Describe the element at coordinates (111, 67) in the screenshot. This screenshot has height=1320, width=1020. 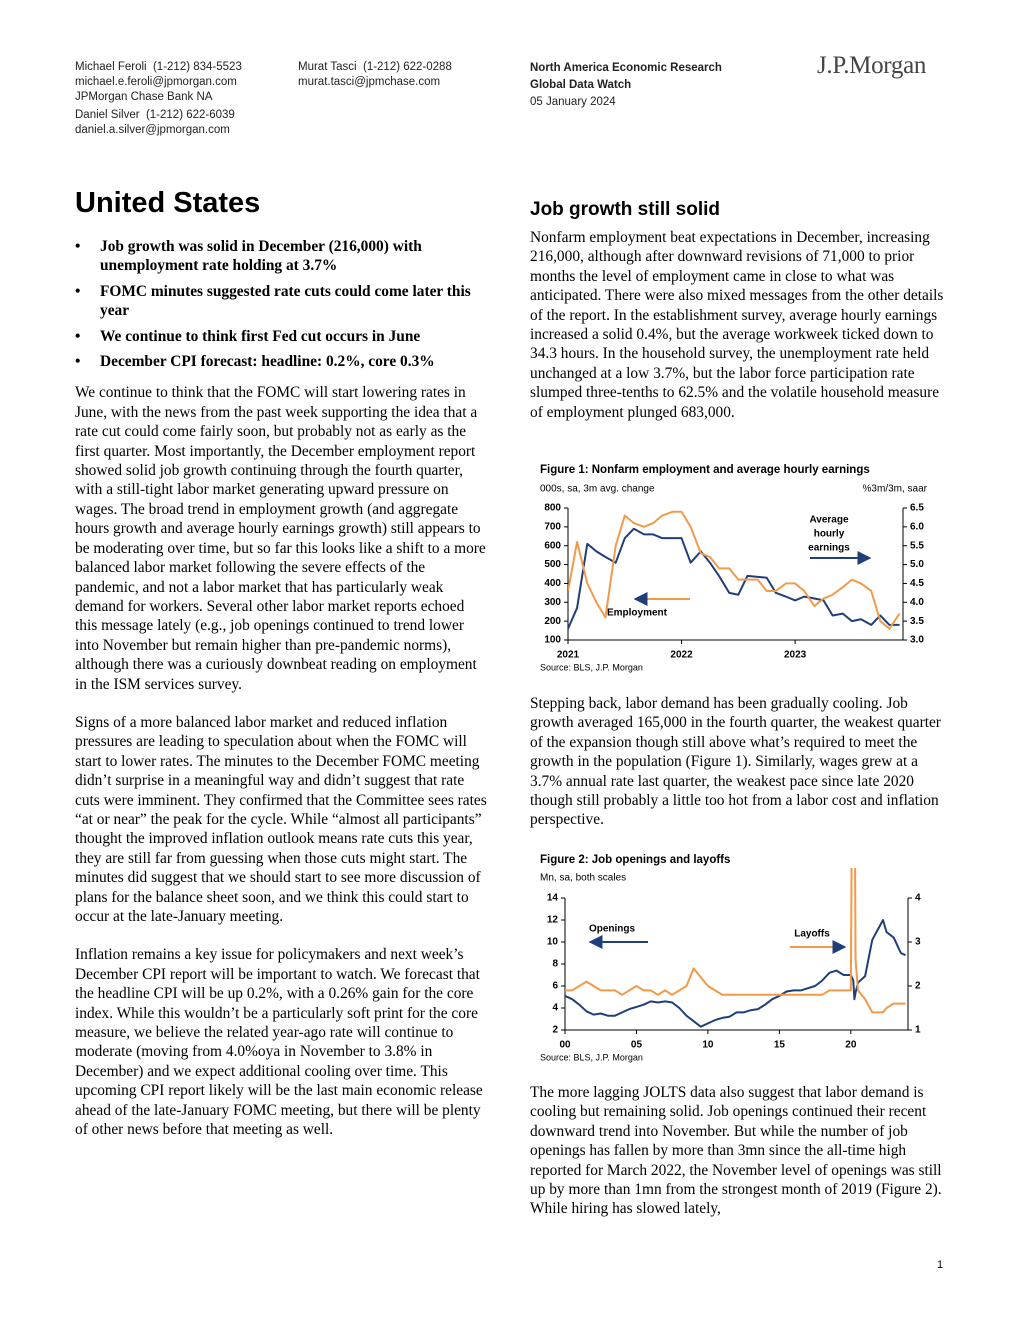
I see `author-name: Michael Feroli` at that location.